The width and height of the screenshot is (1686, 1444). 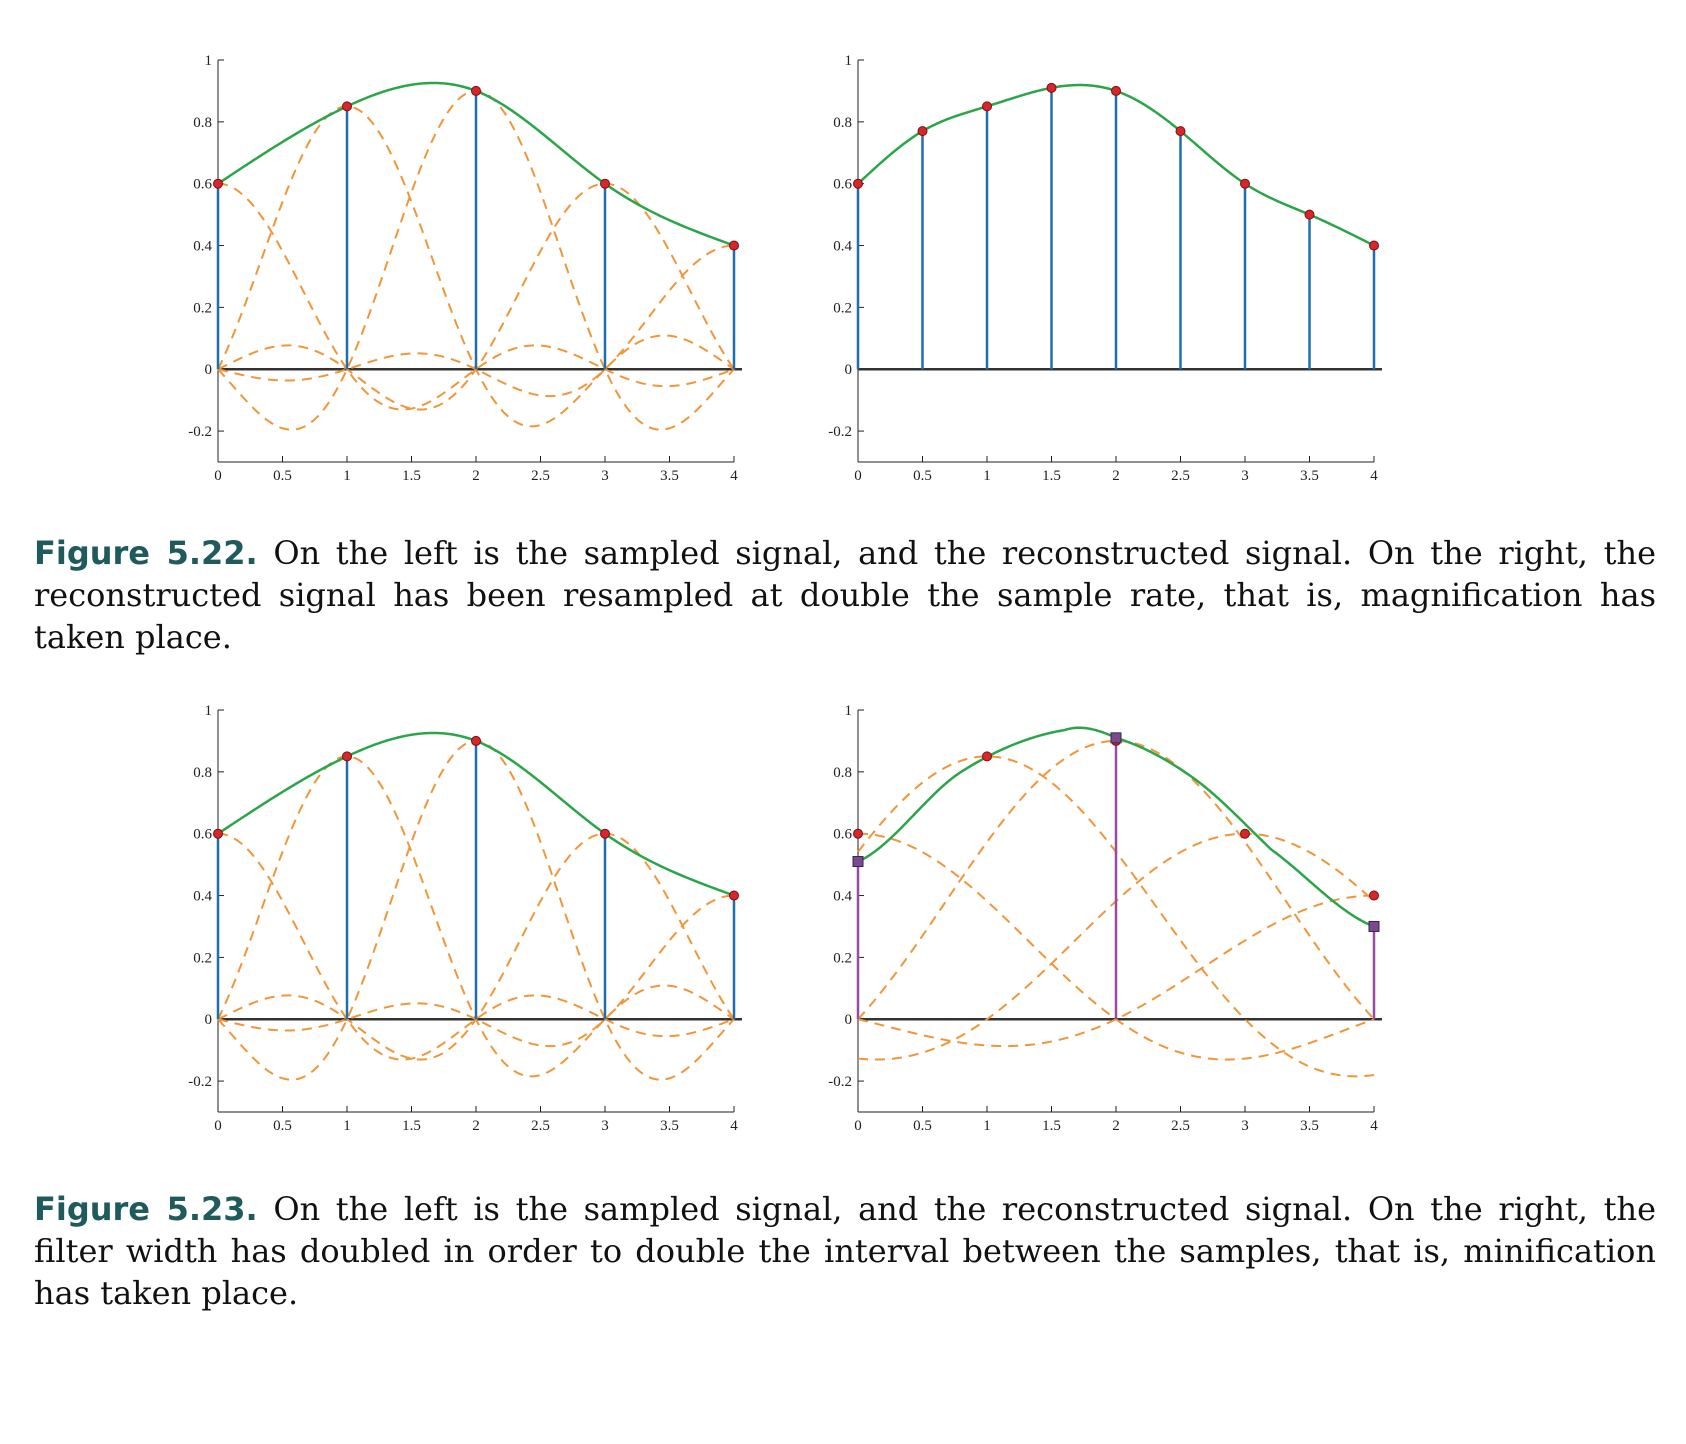 I want to click on plot-fig23-left: -0.2 0 0.2 0.4 0.6 0.8 1 0 0.5 1 1.5 2 2.5 3 3.5 4, so click(x=465, y=918).